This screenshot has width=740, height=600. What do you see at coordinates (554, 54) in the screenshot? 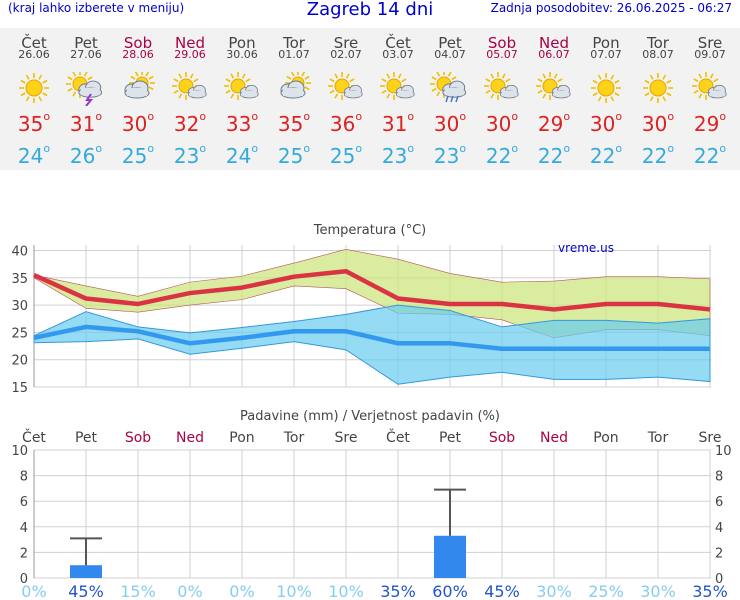
I see `day-date: 06.07` at bounding box center [554, 54].